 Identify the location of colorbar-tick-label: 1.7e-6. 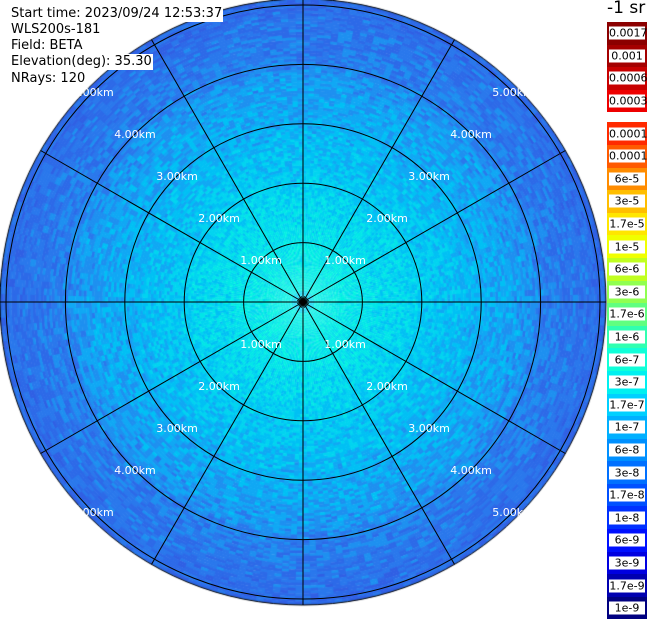
(627, 314).